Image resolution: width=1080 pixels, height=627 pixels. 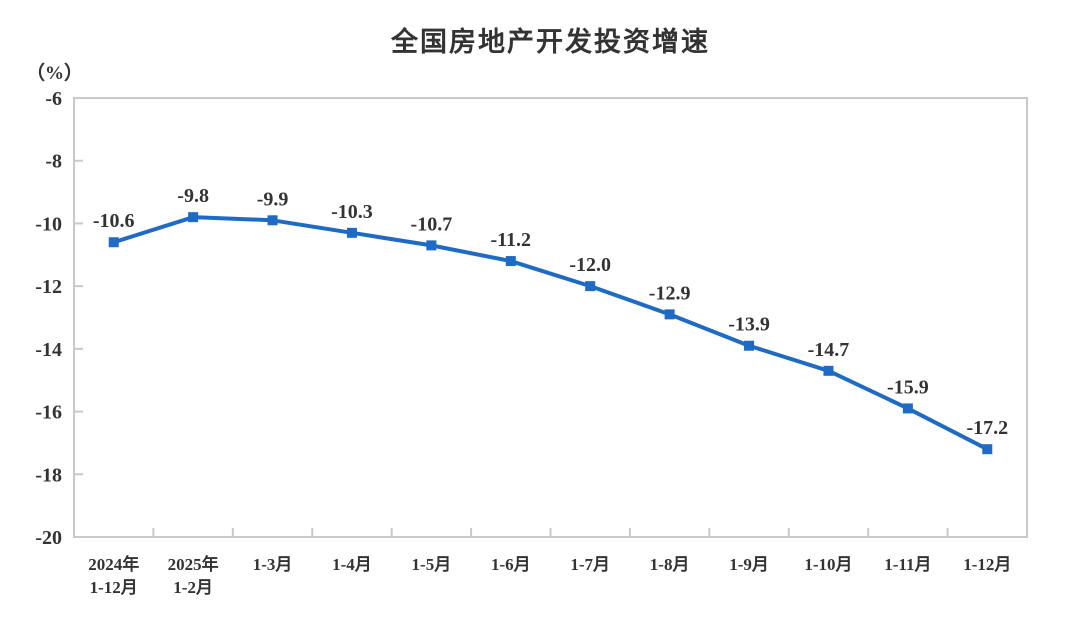 I want to click on svg-text: -14, so click(x=48, y=350).